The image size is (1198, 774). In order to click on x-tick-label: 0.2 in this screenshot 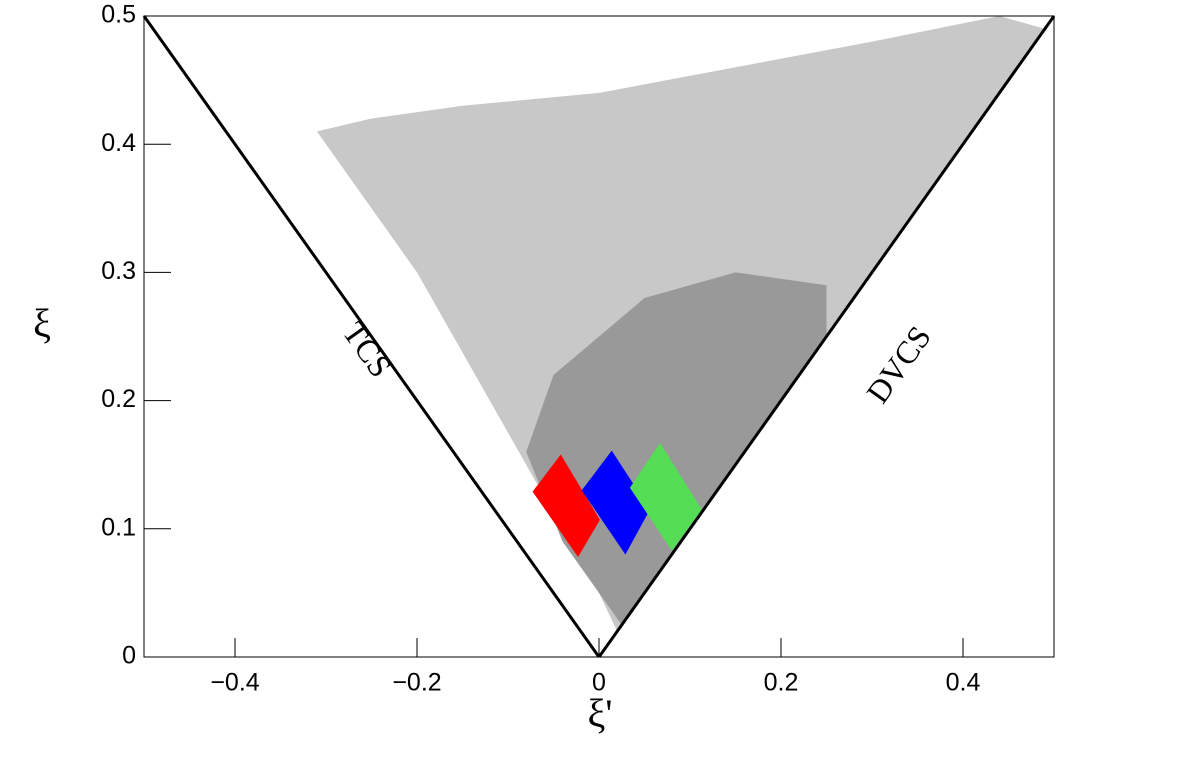, I will do `click(781, 683)`.